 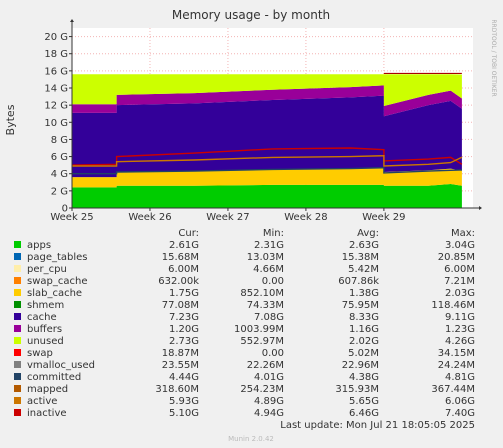 What do you see at coordinates (17, 364) in the screenshot?
I see `legend-swatch-vmalloc_used` at bounding box center [17, 364].